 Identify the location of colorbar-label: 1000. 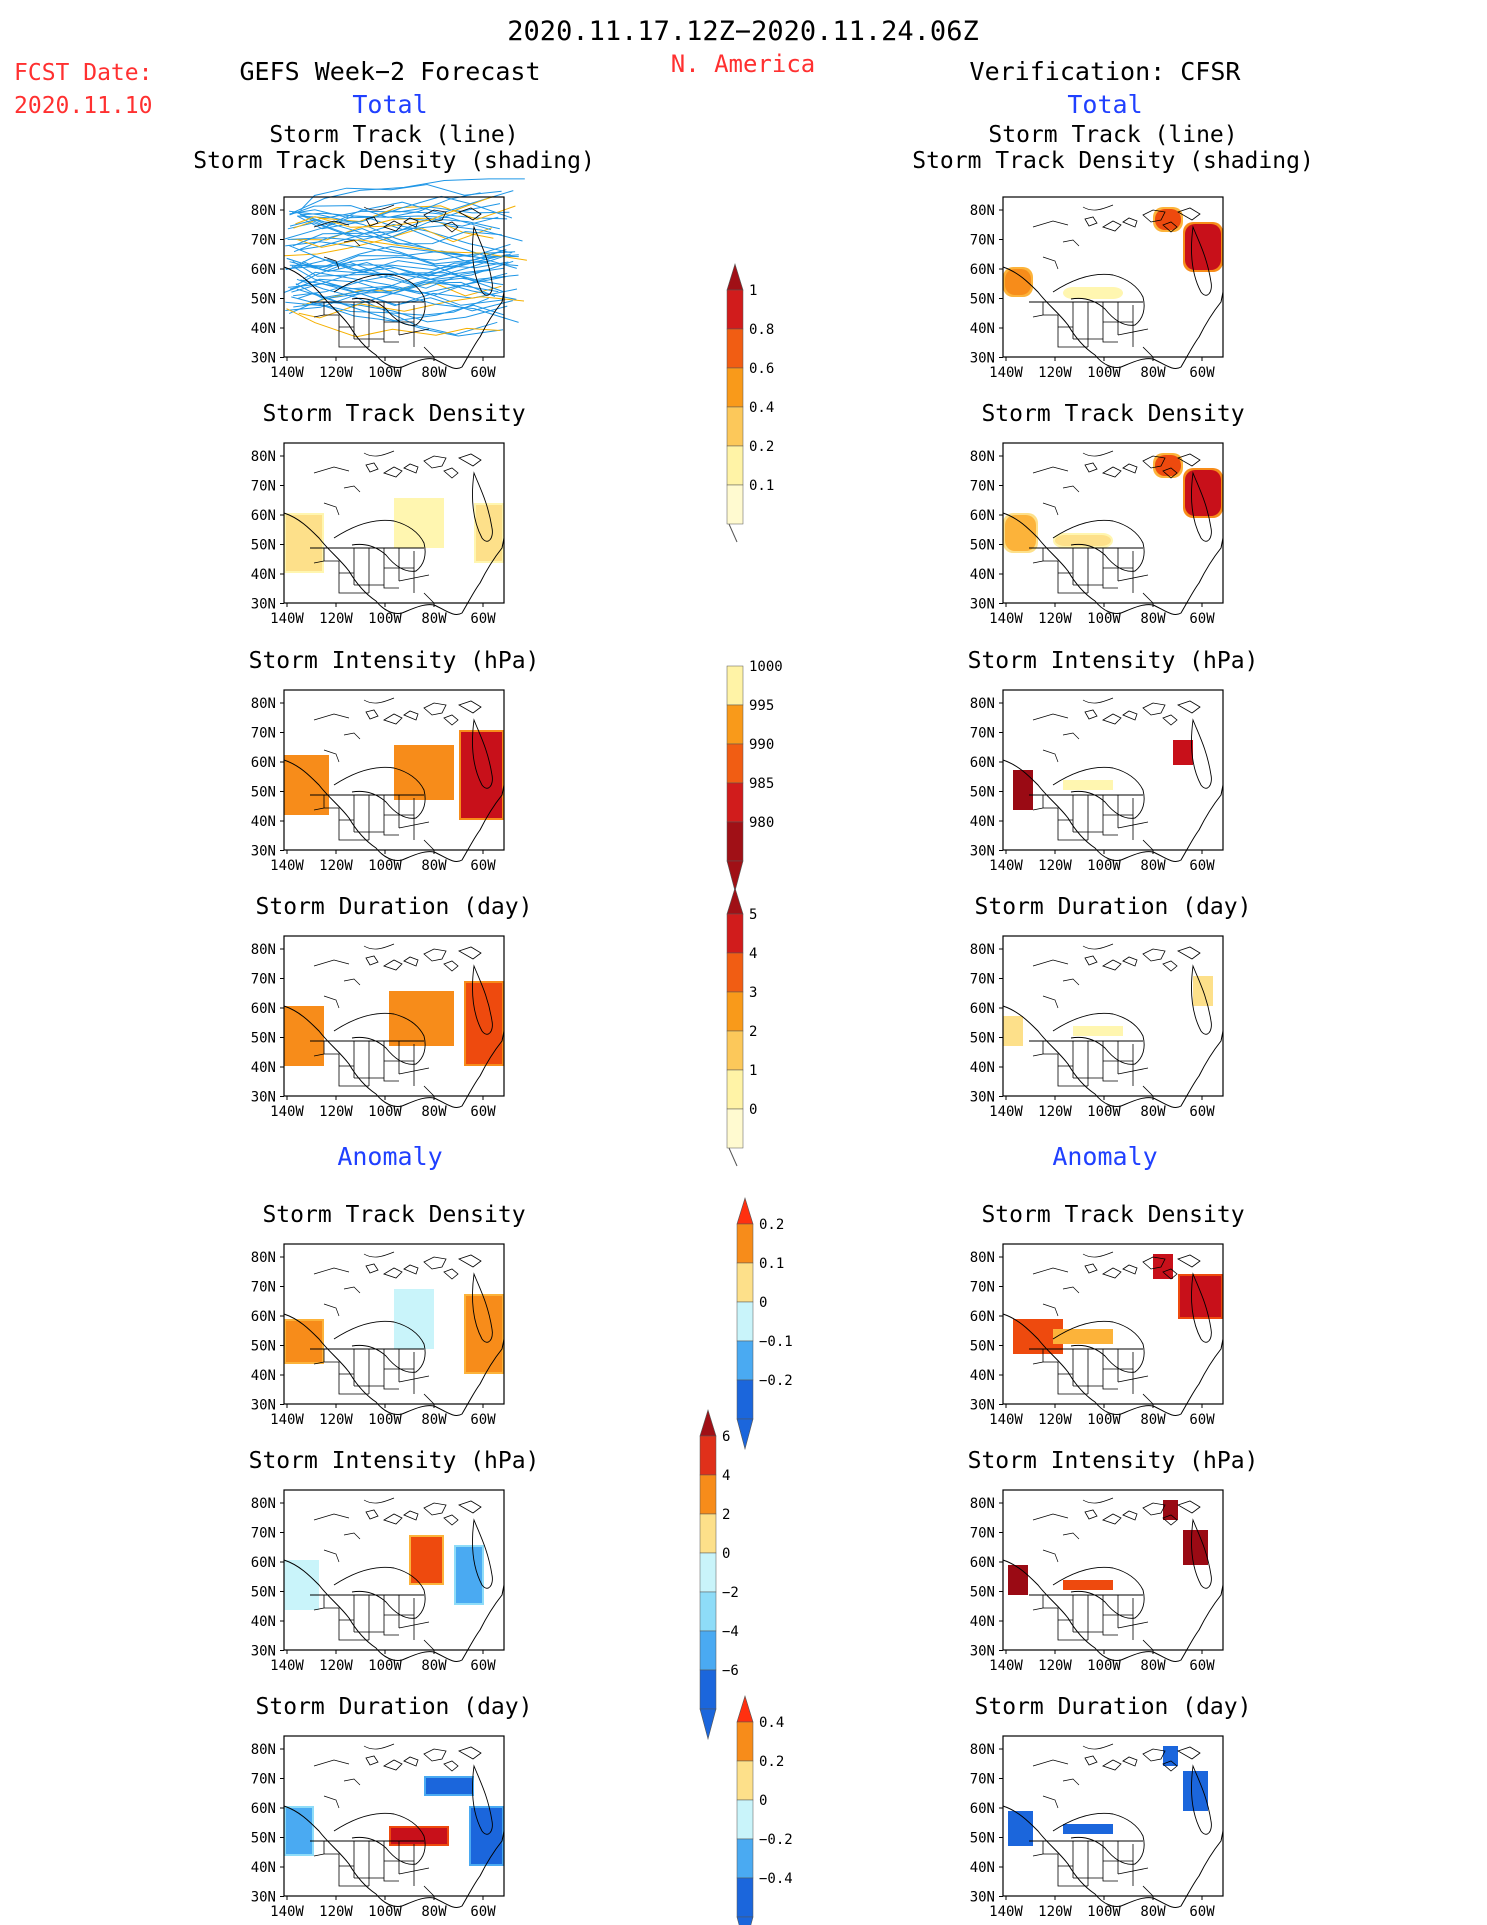
(766, 667).